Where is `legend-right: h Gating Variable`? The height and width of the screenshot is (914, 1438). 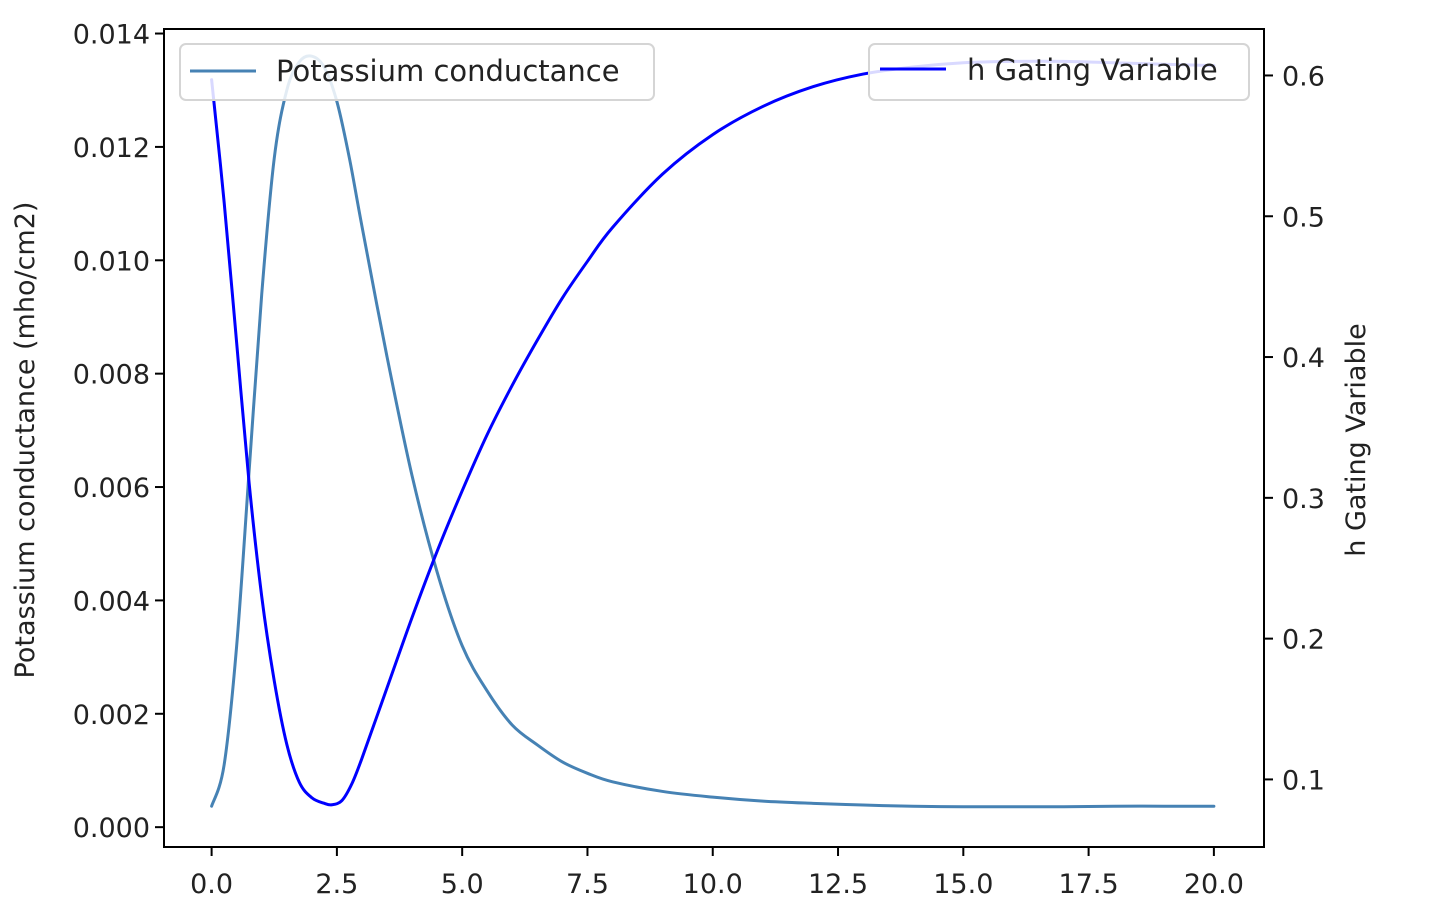 legend-right: h Gating Variable is located at coordinates (1059, 72).